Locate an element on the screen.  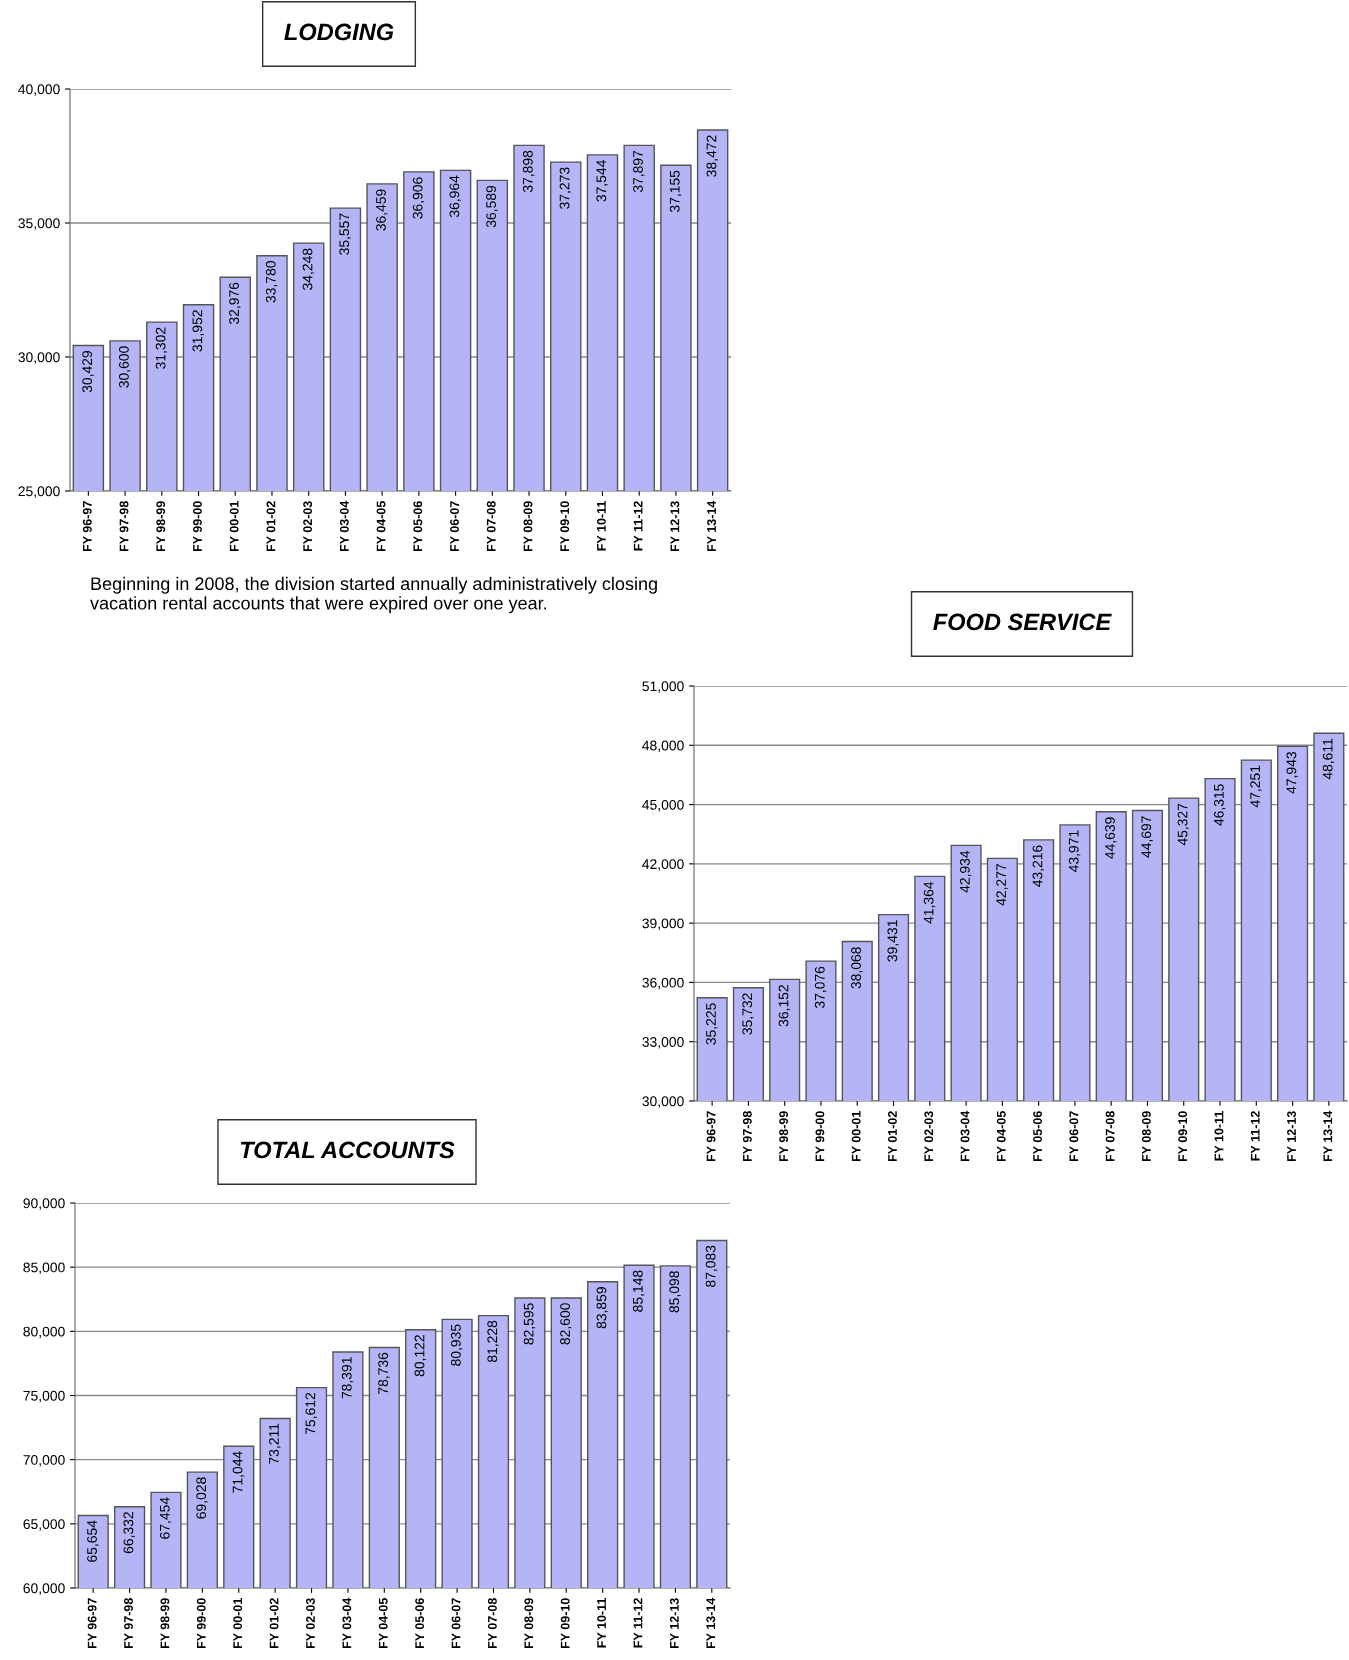
data-label: 71,044 is located at coordinates (238, 1472).